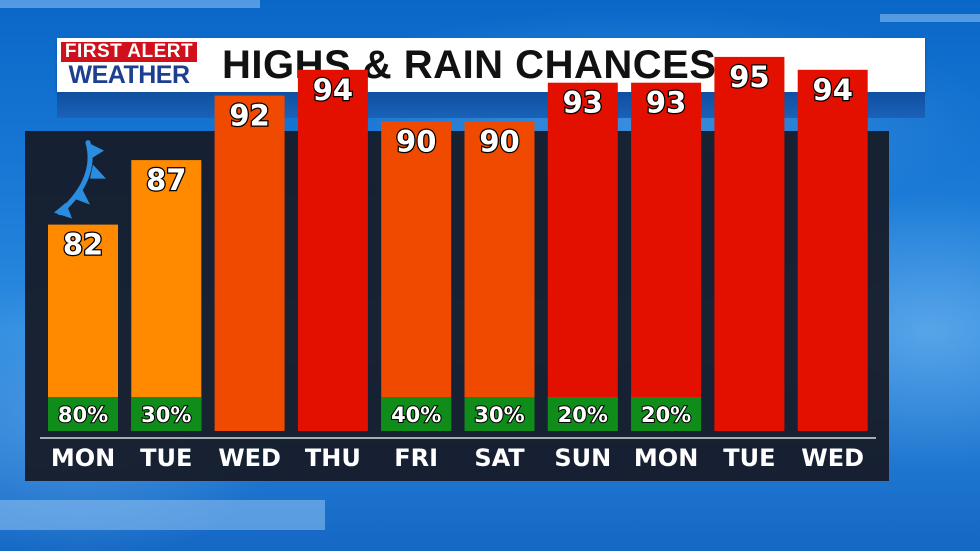 The width and height of the screenshot is (980, 551). I want to click on day-label: SUN, so click(582, 458).